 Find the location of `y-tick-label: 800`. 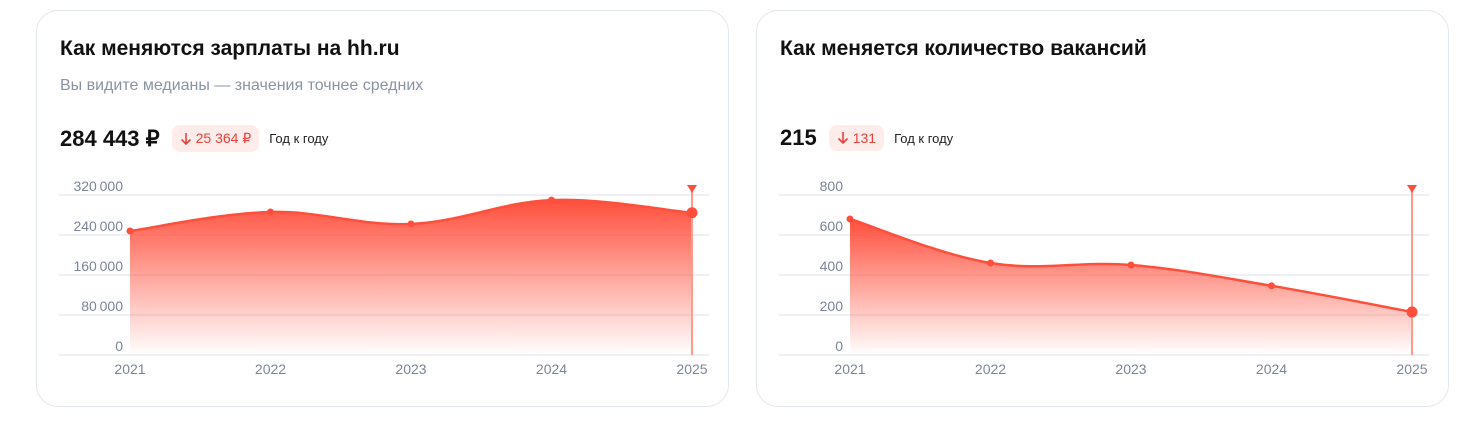

y-tick-label: 800 is located at coordinates (832, 186).